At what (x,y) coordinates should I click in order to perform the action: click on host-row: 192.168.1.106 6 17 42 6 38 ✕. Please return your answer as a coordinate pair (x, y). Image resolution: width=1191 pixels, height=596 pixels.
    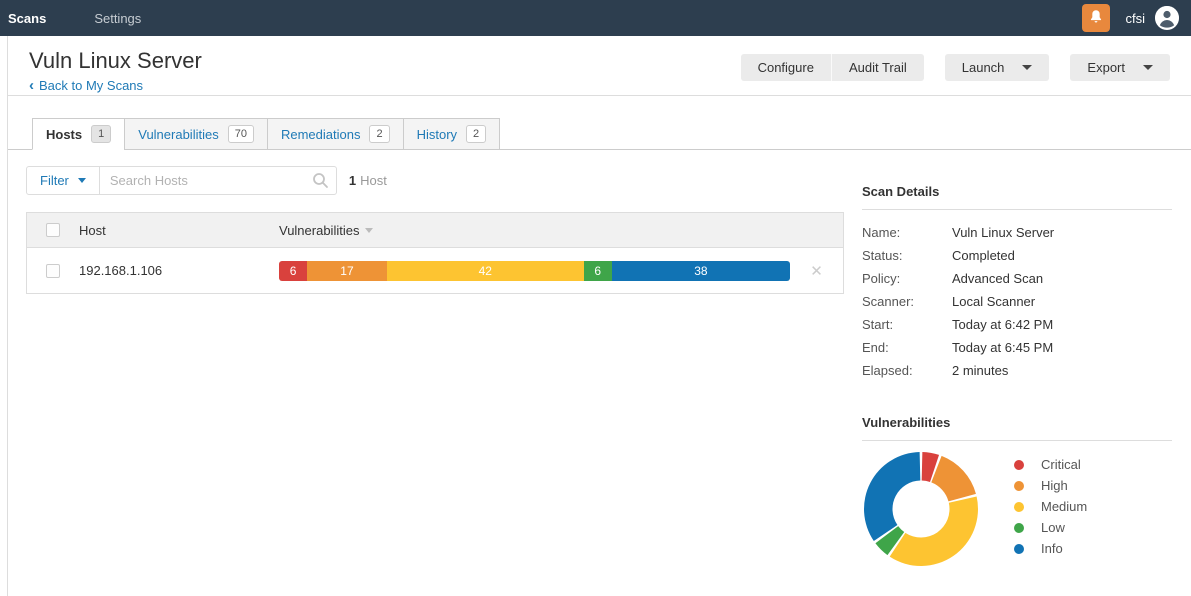
    Looking at the image, I should click on (435, 270).